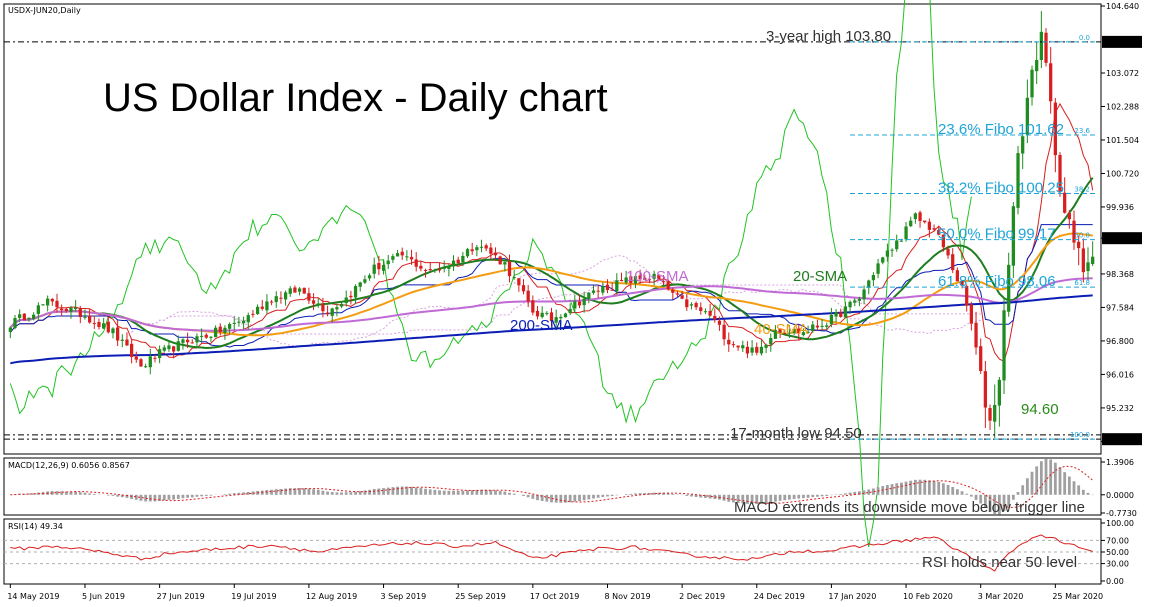 The width and height of the screenshot is (1149, 607). What do you see at coordinates (35, 526) in the screenshot?
I see `rsi-label: RSI(14) 49.34` at bounding box center [35, 526].